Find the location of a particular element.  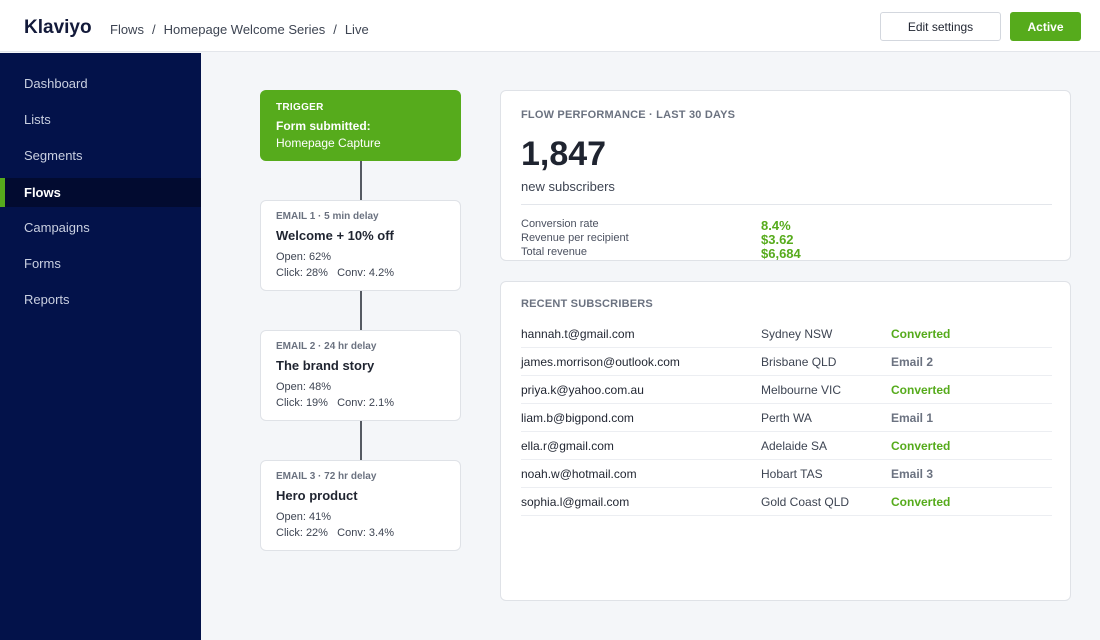

email-open-rate: Open: 62% is located at coordinates (304, 257).